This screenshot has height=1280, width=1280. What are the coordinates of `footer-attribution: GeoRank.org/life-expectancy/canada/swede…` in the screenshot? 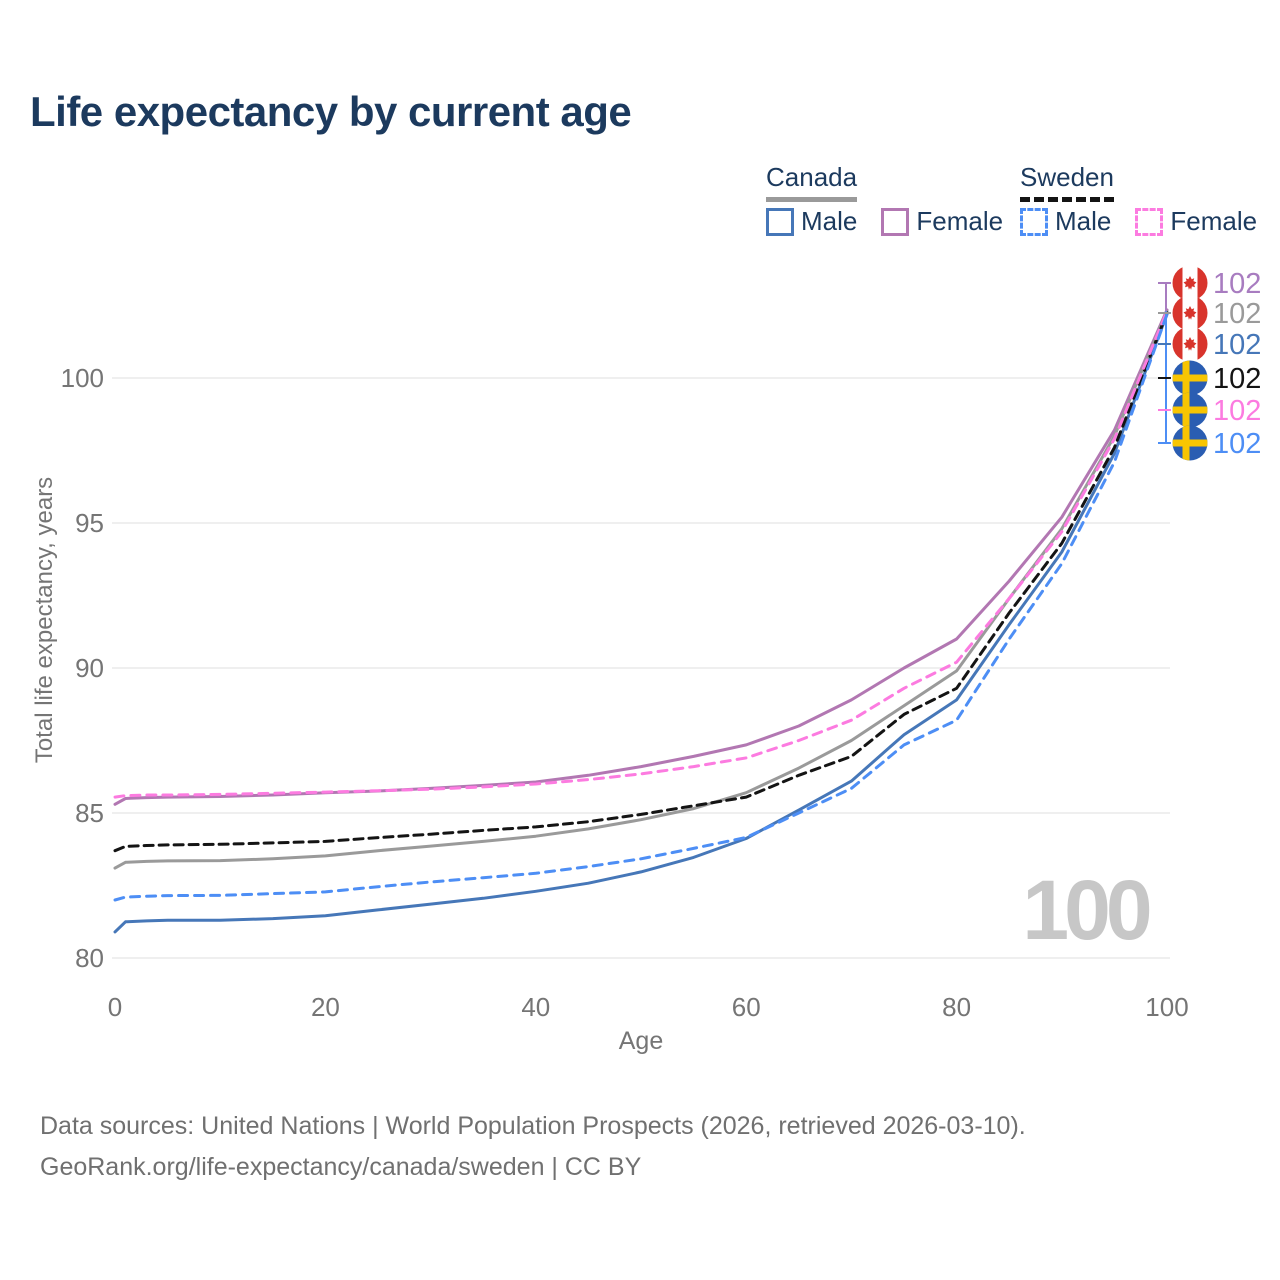 It's located at (341, 1167).